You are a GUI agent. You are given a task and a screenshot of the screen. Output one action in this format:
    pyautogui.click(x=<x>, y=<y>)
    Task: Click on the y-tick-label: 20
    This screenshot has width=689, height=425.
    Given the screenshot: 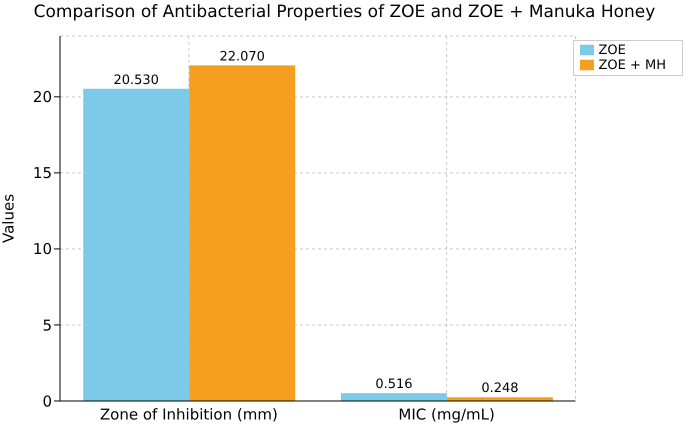 What is the action you would take?
    pyautogui.click(x=42, y=97)
    